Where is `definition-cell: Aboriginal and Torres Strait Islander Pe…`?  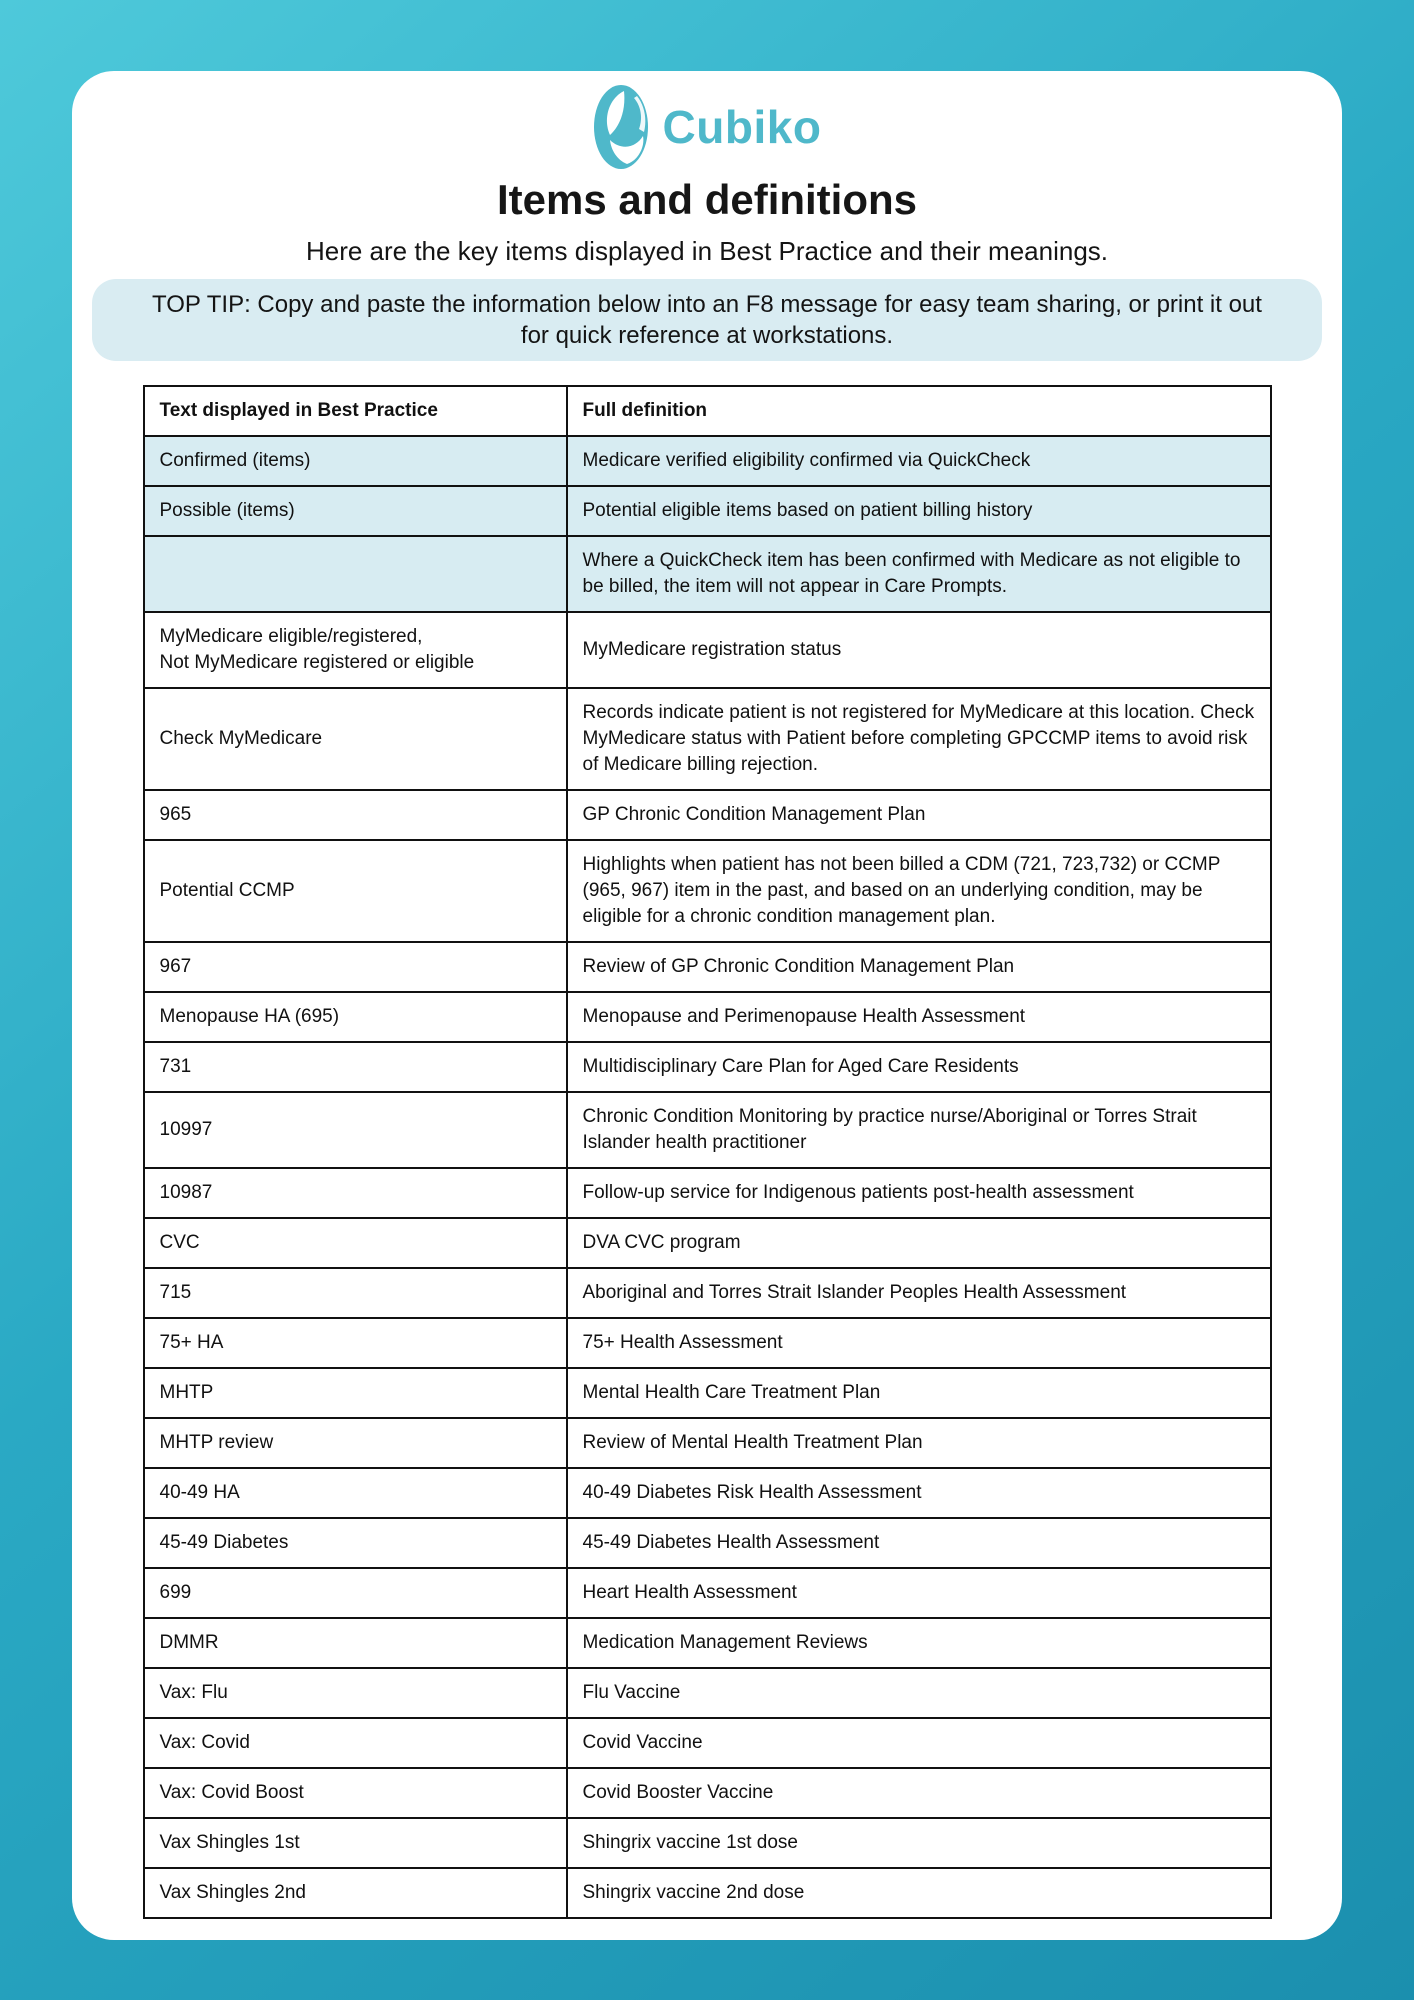 definition-cell: Aboriginal and Torres Strait Islander Pe… is located at coordinates (918, 1293).